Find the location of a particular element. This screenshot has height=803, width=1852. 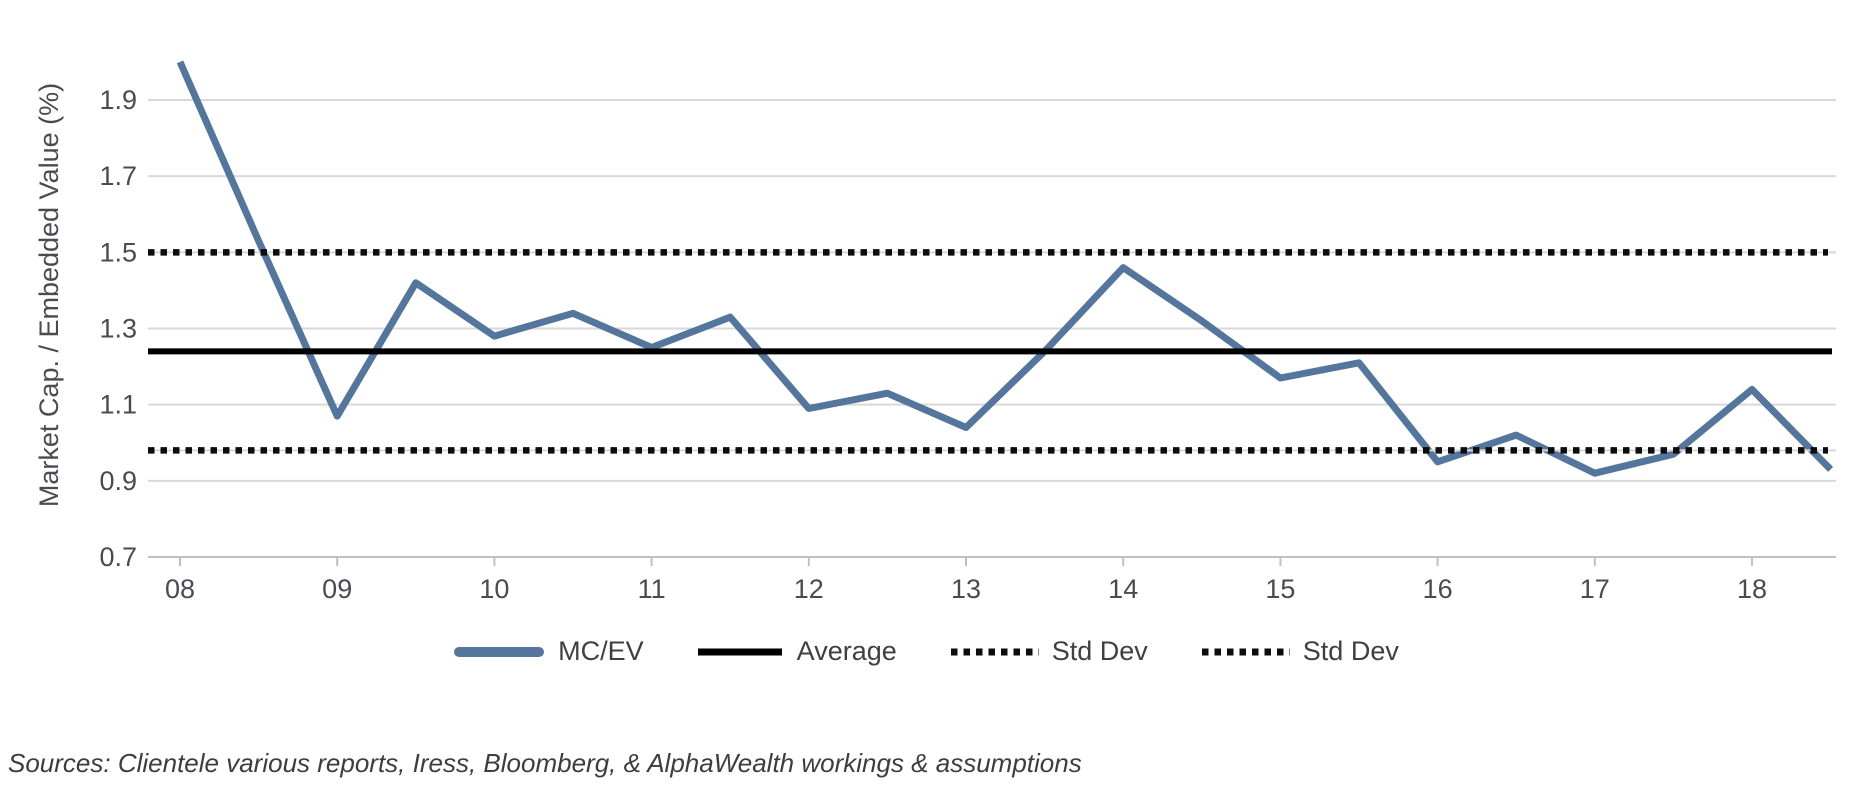

legend-item-std-dev-upper: Std Dev is located at coordinates (1048, 651).